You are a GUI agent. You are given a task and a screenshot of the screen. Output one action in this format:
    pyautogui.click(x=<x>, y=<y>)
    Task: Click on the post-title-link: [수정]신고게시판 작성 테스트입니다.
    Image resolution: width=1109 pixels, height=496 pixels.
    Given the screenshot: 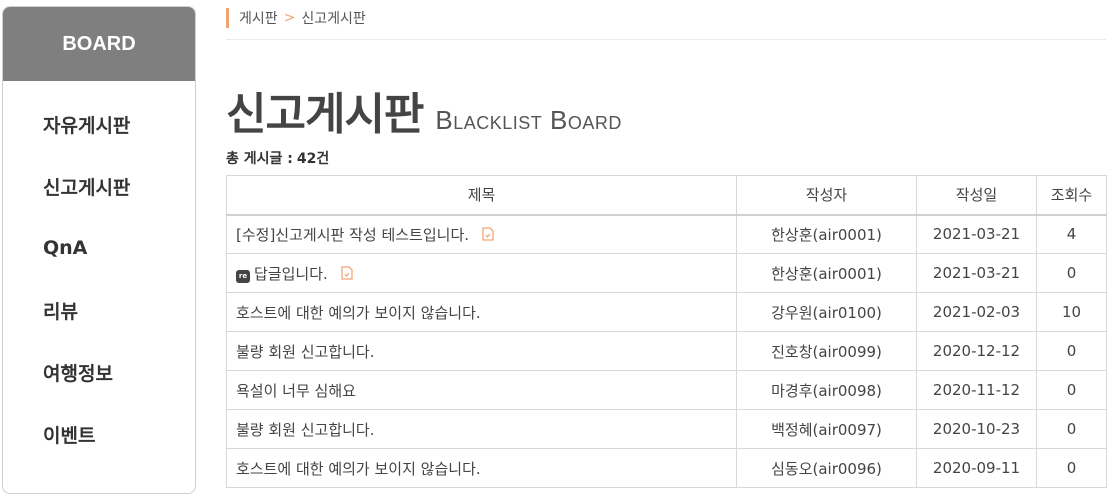 What is the action you would take?
    pyautogui.click(x=353, y=234)
    